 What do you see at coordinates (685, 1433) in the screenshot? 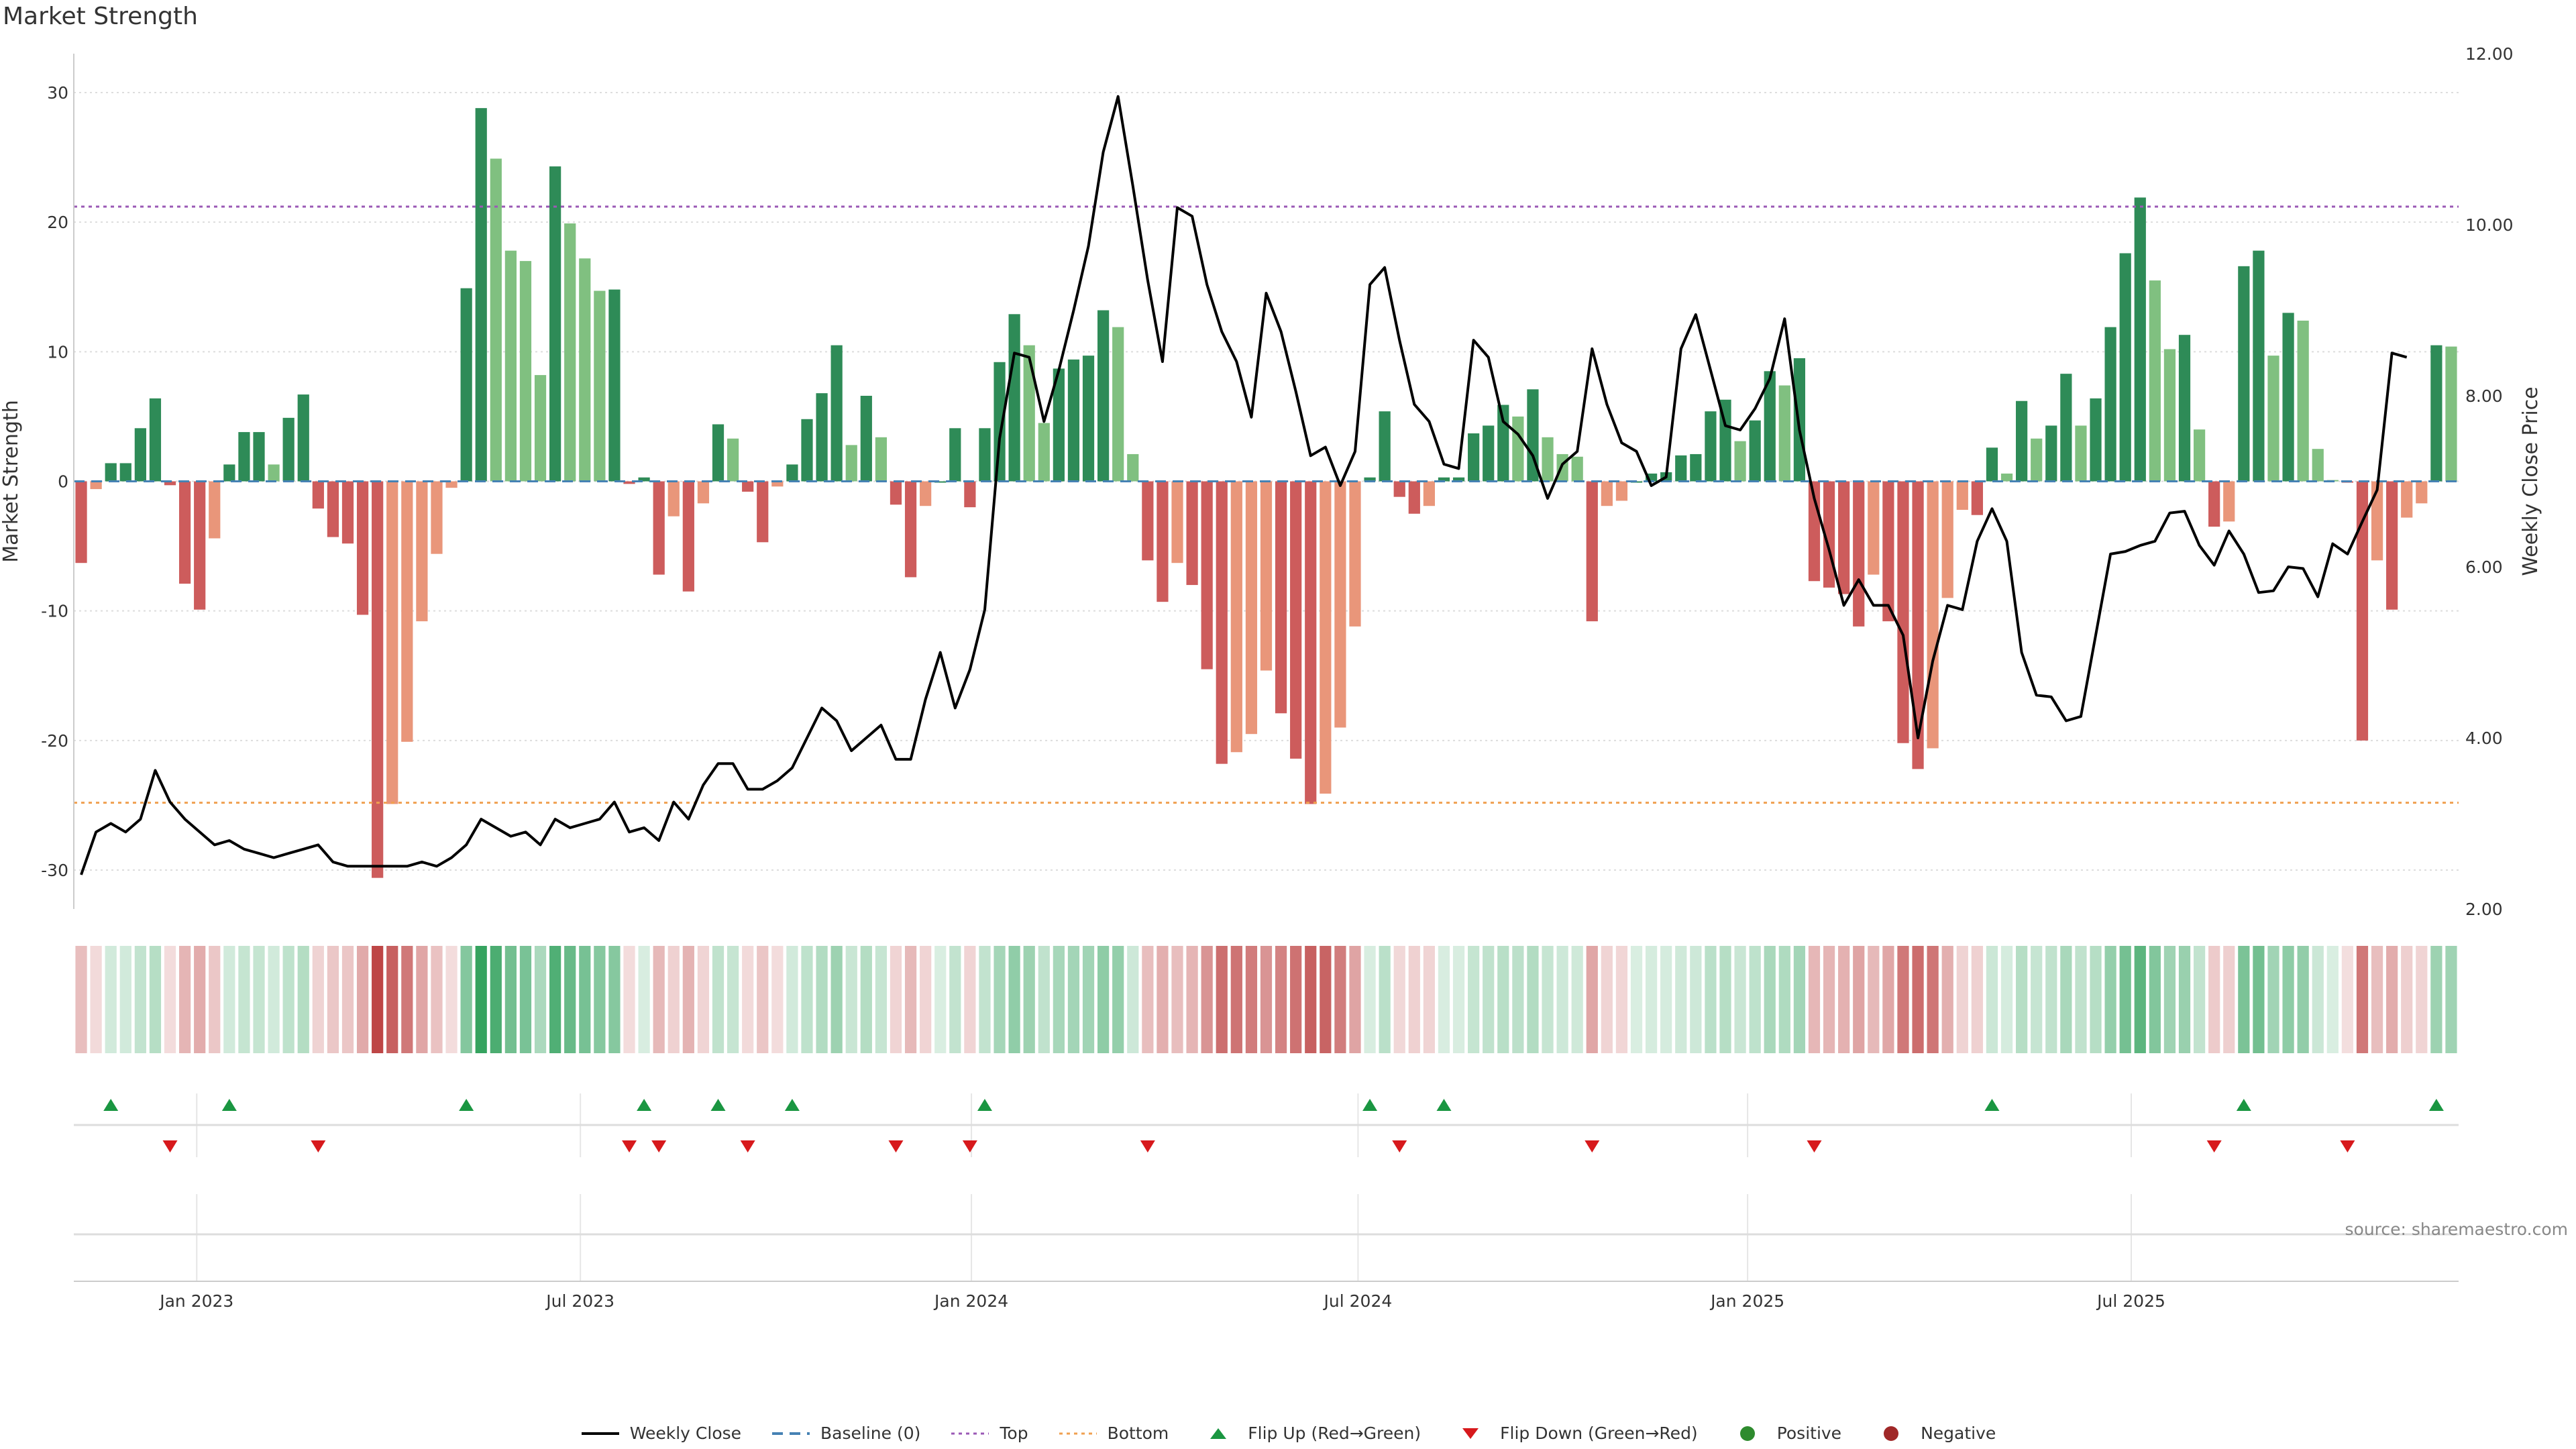
I see `legend-label: Weekly Close` at bounding box center [685, 1433].